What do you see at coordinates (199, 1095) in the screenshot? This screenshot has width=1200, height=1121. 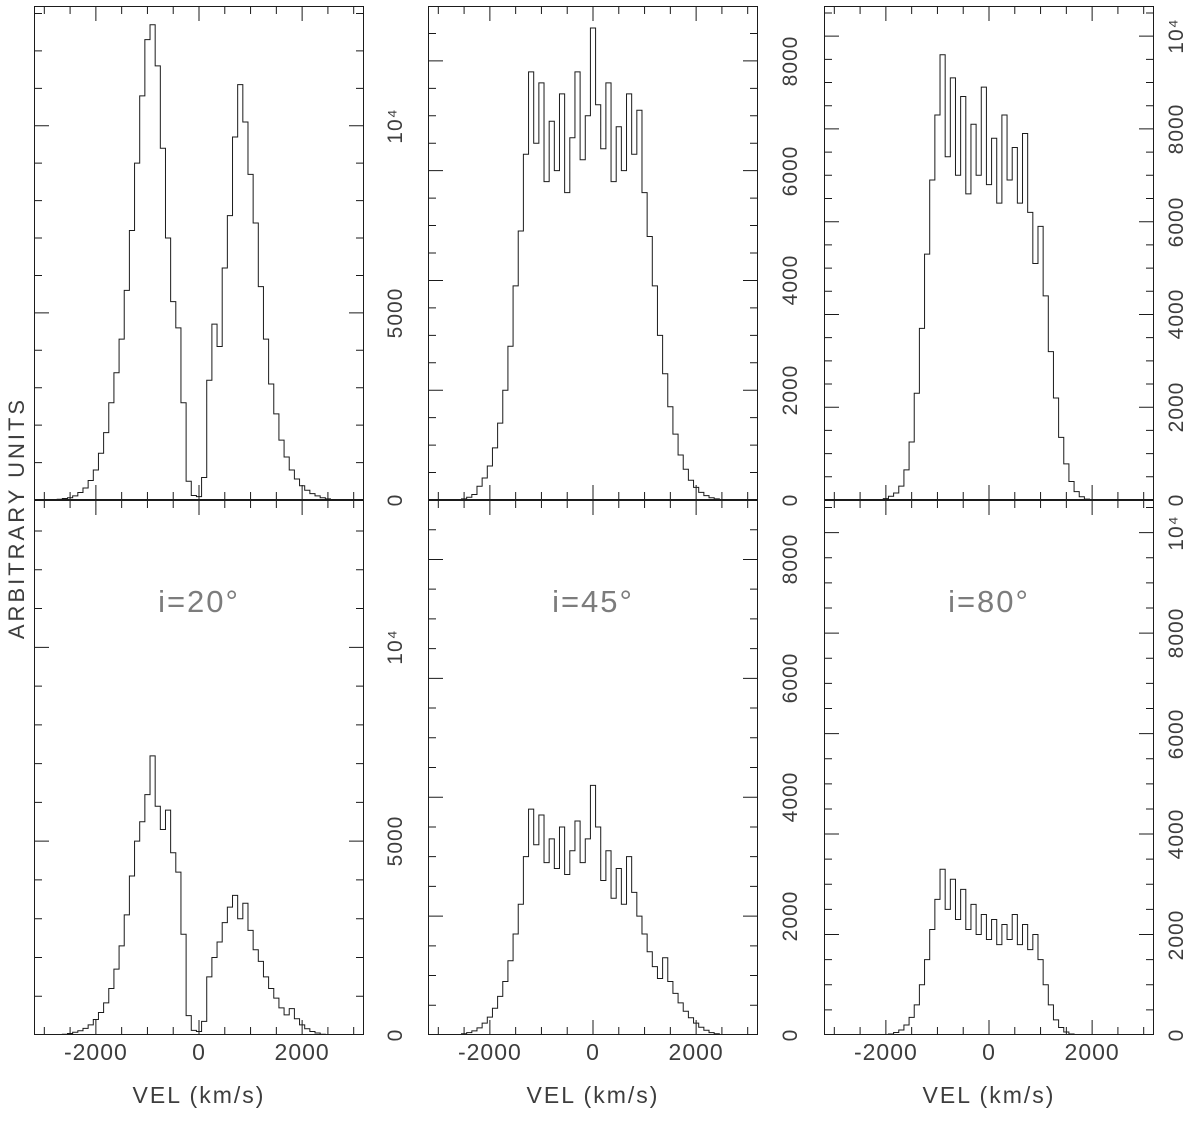 I see `x-axis-title-left: VEL (km/s)` at bounding box center [199, 1095].